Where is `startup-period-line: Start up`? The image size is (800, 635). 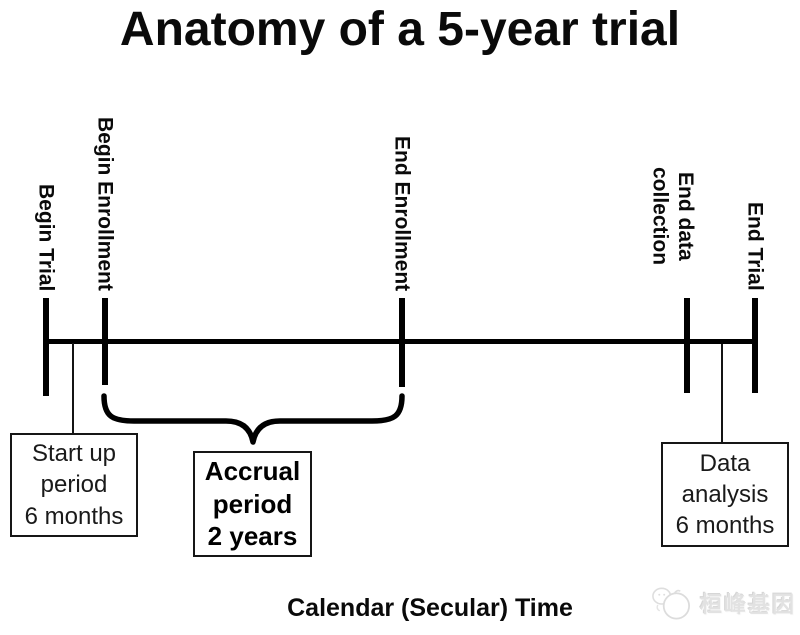
startup-period-line: Start up is located at coordinates (74, 454).